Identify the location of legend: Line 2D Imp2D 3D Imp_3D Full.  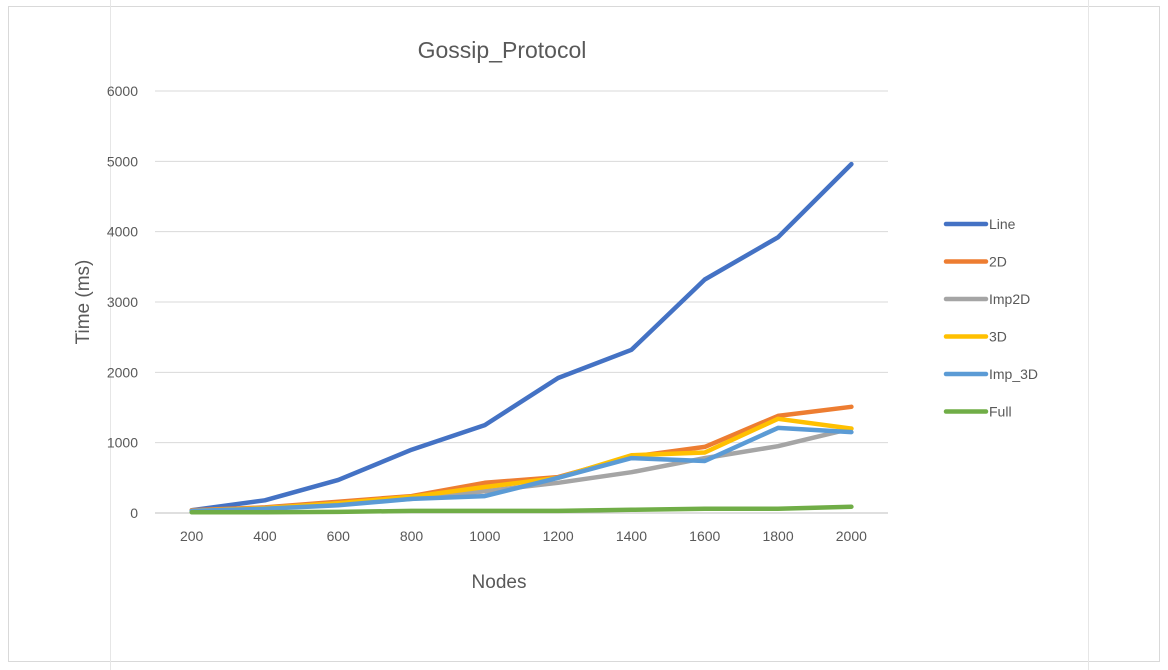
(990, 318).